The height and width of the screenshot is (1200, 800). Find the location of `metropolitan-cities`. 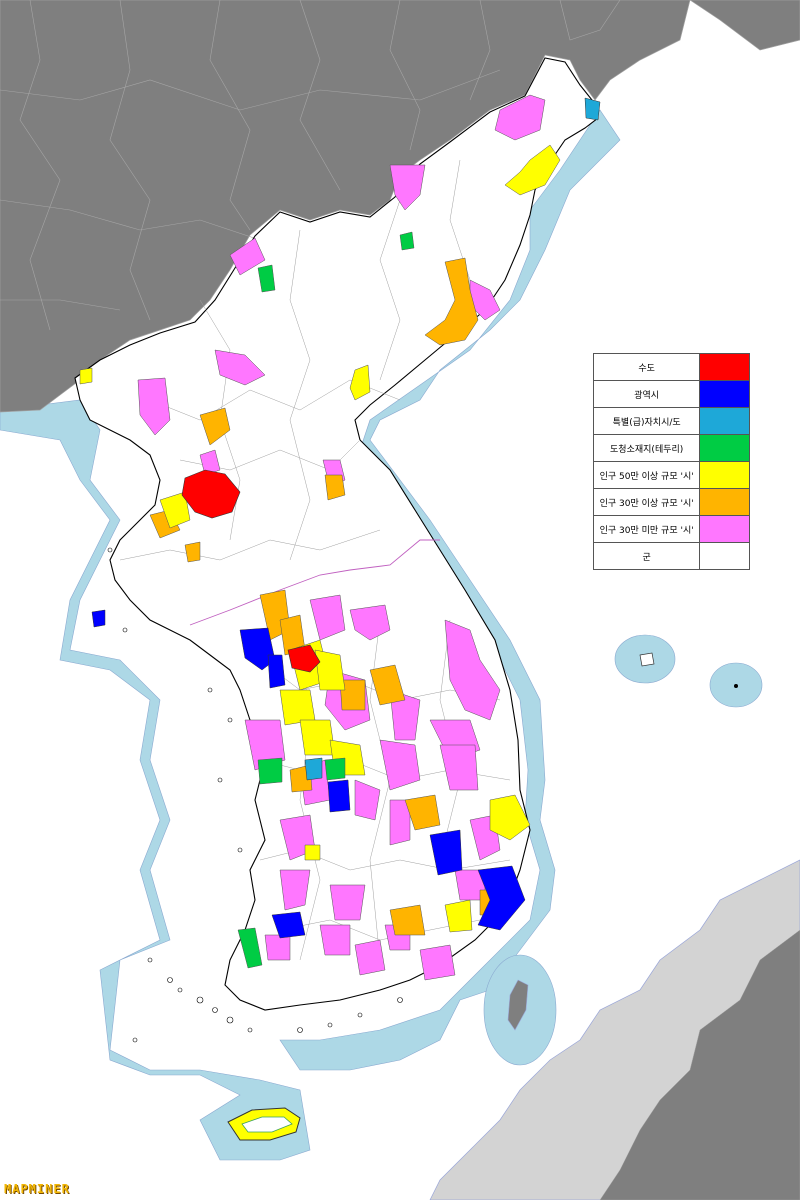

metropolitan-cities is located at coordinates (308, 774).